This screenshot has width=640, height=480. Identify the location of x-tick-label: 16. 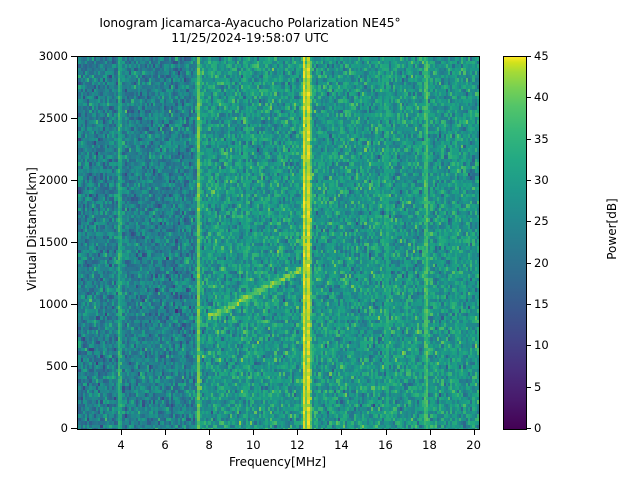
(385, 445).